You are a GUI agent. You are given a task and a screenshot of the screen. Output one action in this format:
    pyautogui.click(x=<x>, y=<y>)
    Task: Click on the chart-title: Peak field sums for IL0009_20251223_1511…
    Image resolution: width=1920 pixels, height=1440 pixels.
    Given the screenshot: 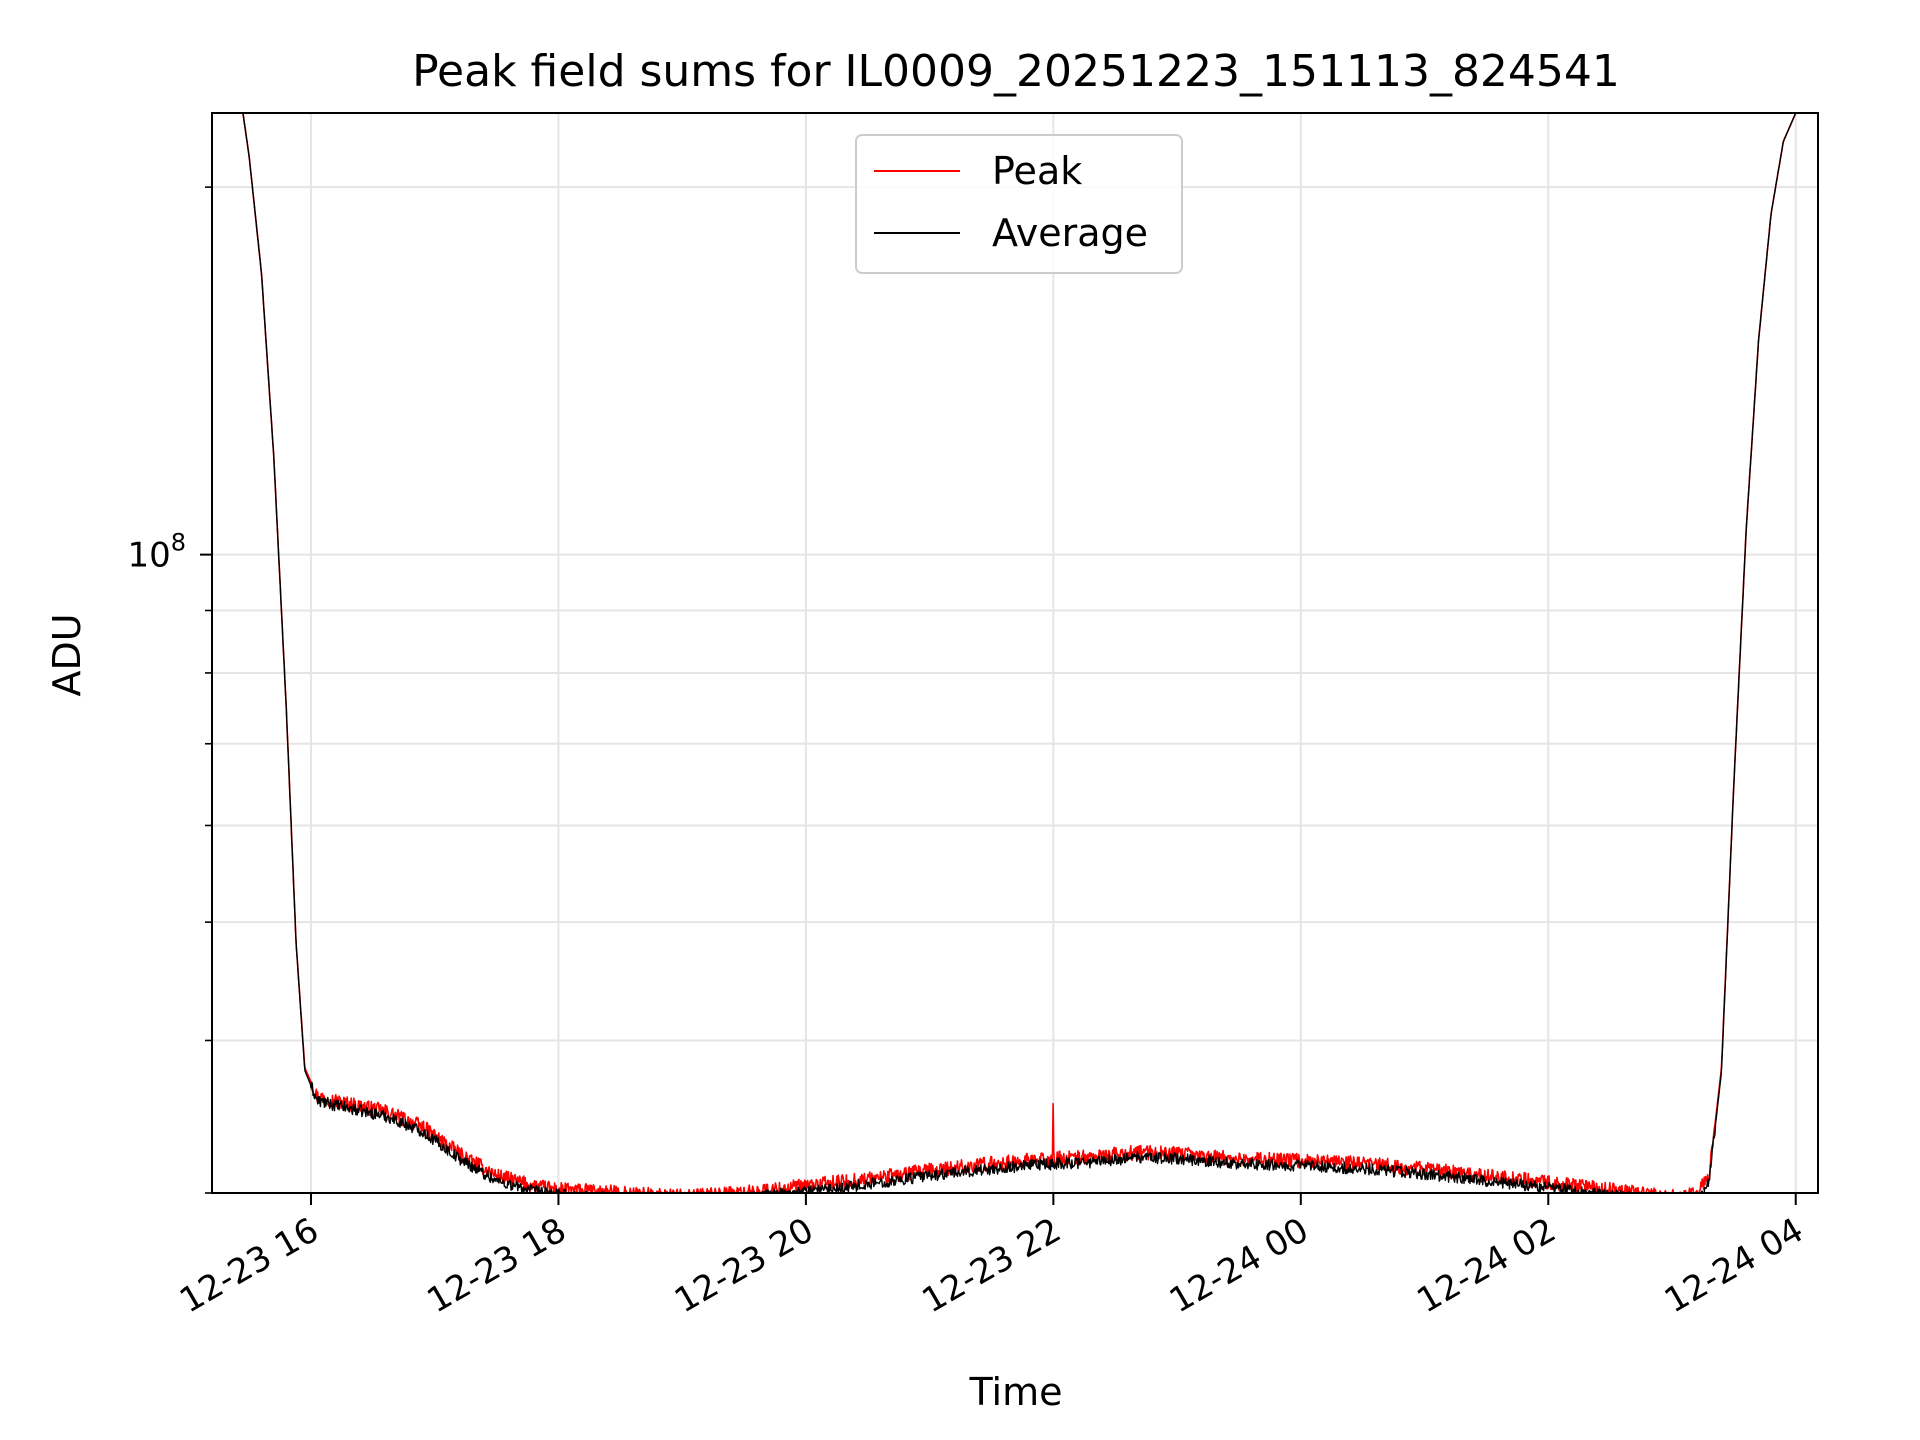 What is the action you would take?
    pyautogui.click(x=1016, y=71)
    